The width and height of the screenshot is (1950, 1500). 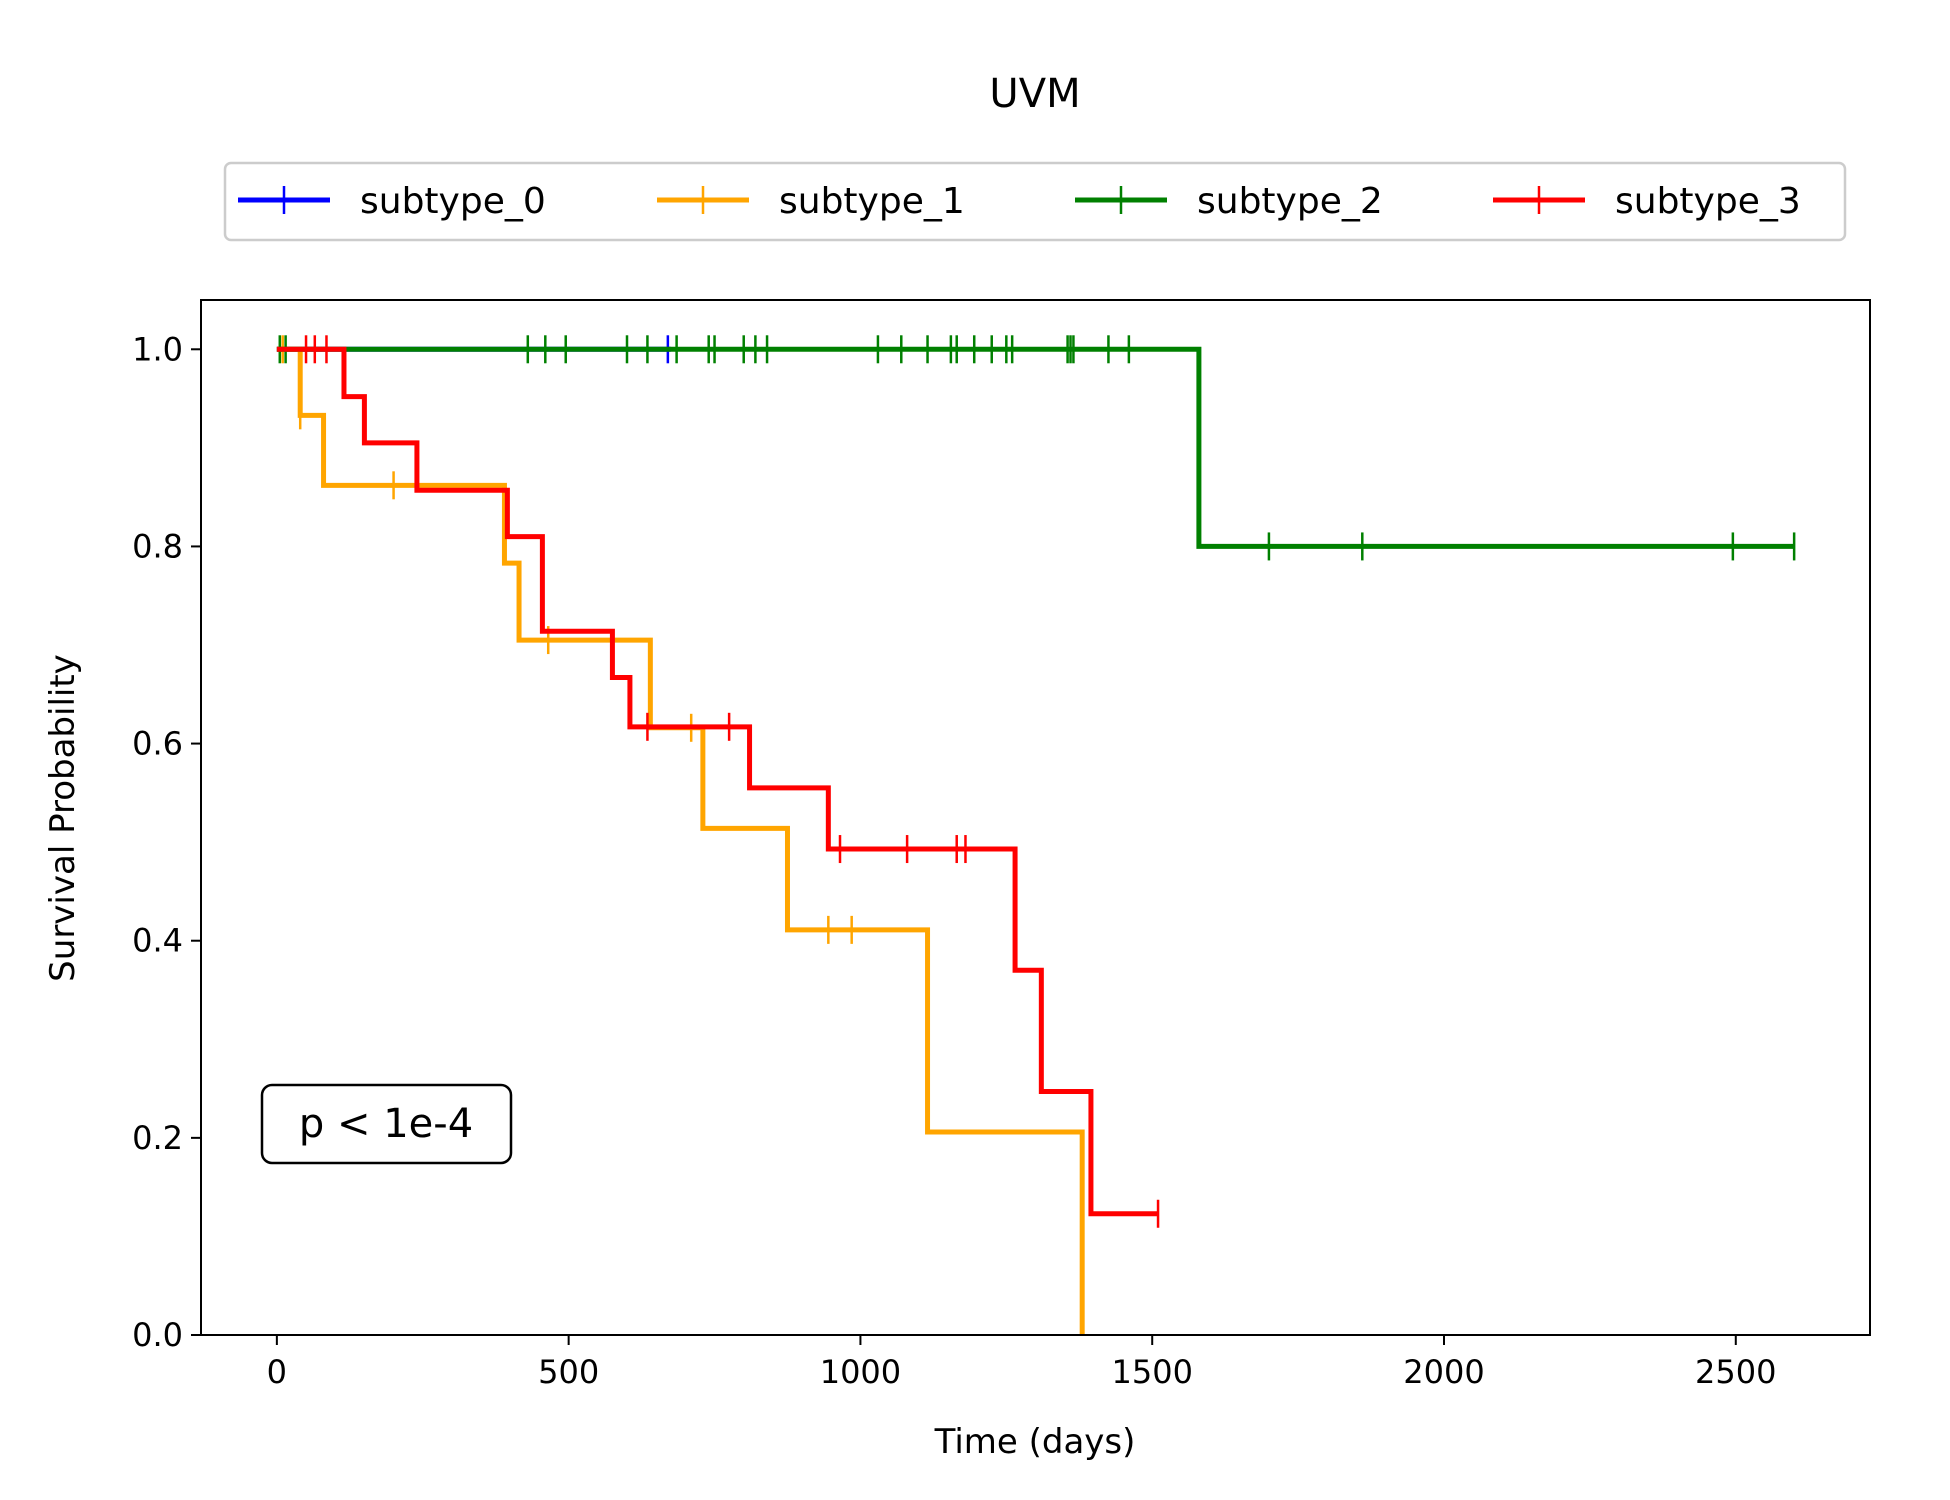 I want to click on x-tick-label: 500, so click(x=568, y=1372).